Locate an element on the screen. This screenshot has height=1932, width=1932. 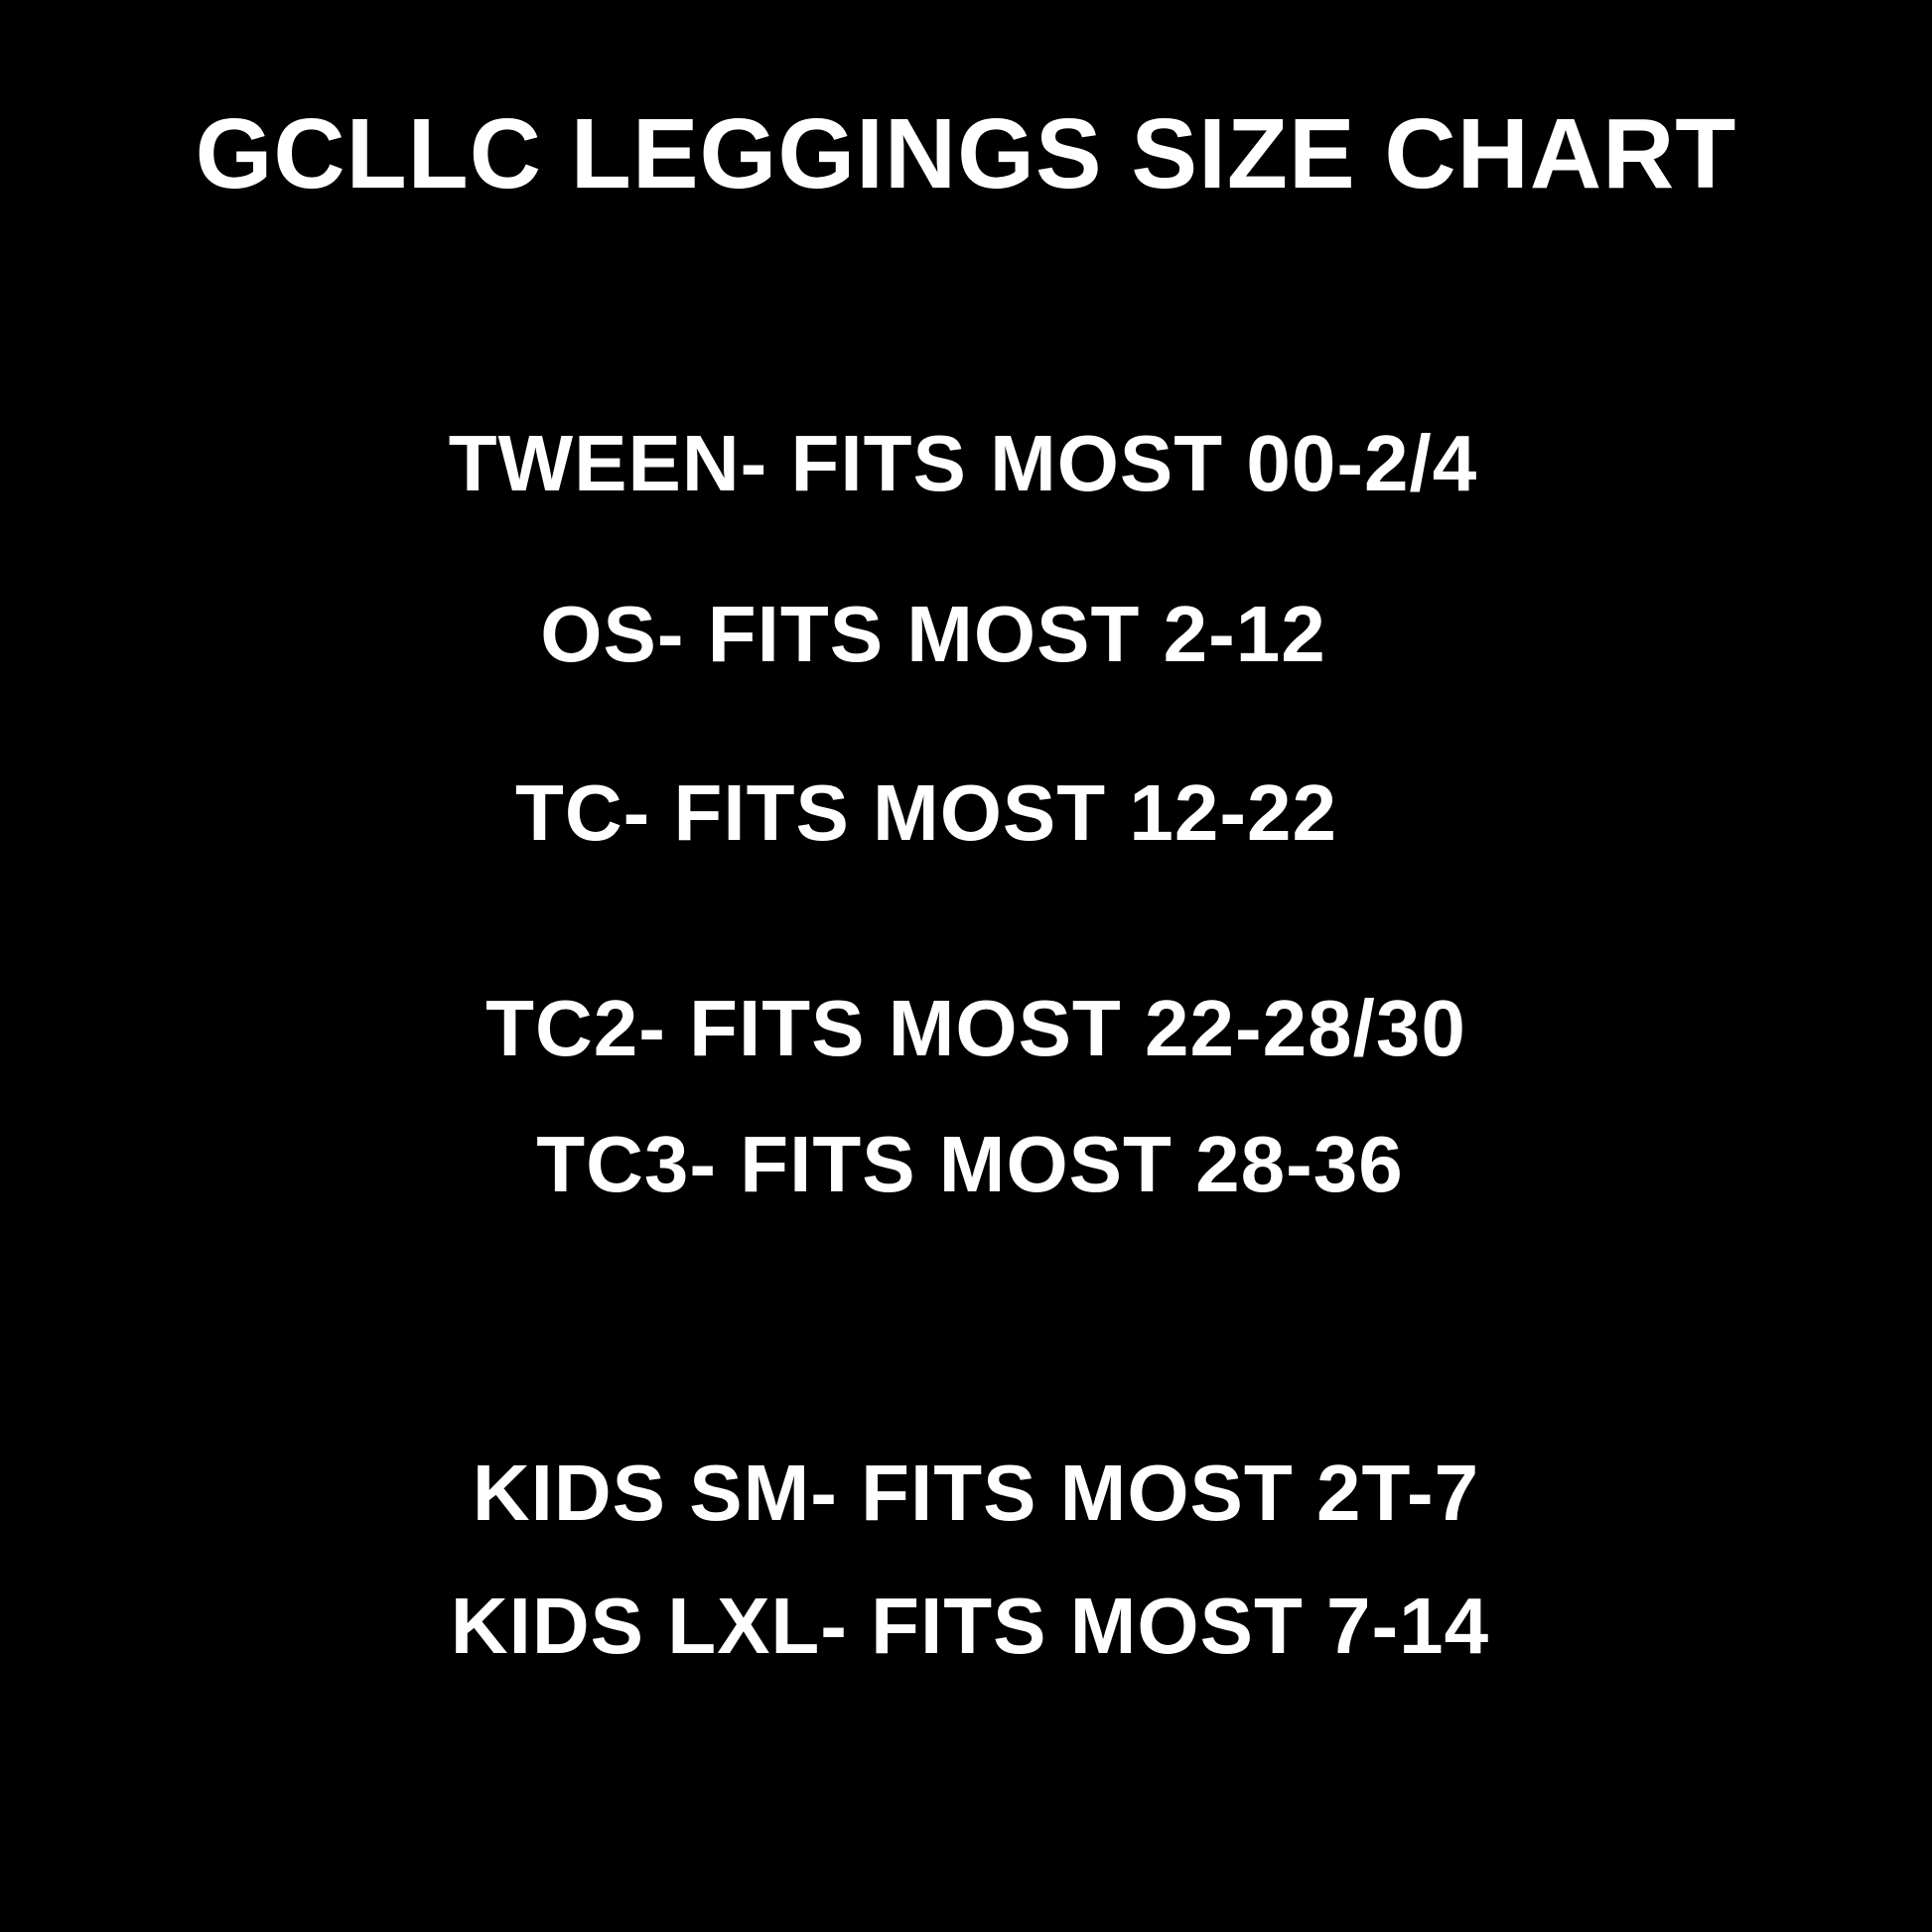
size-row-os: OS- FITS MOST 2-12 is located at coordinates (966, 634).